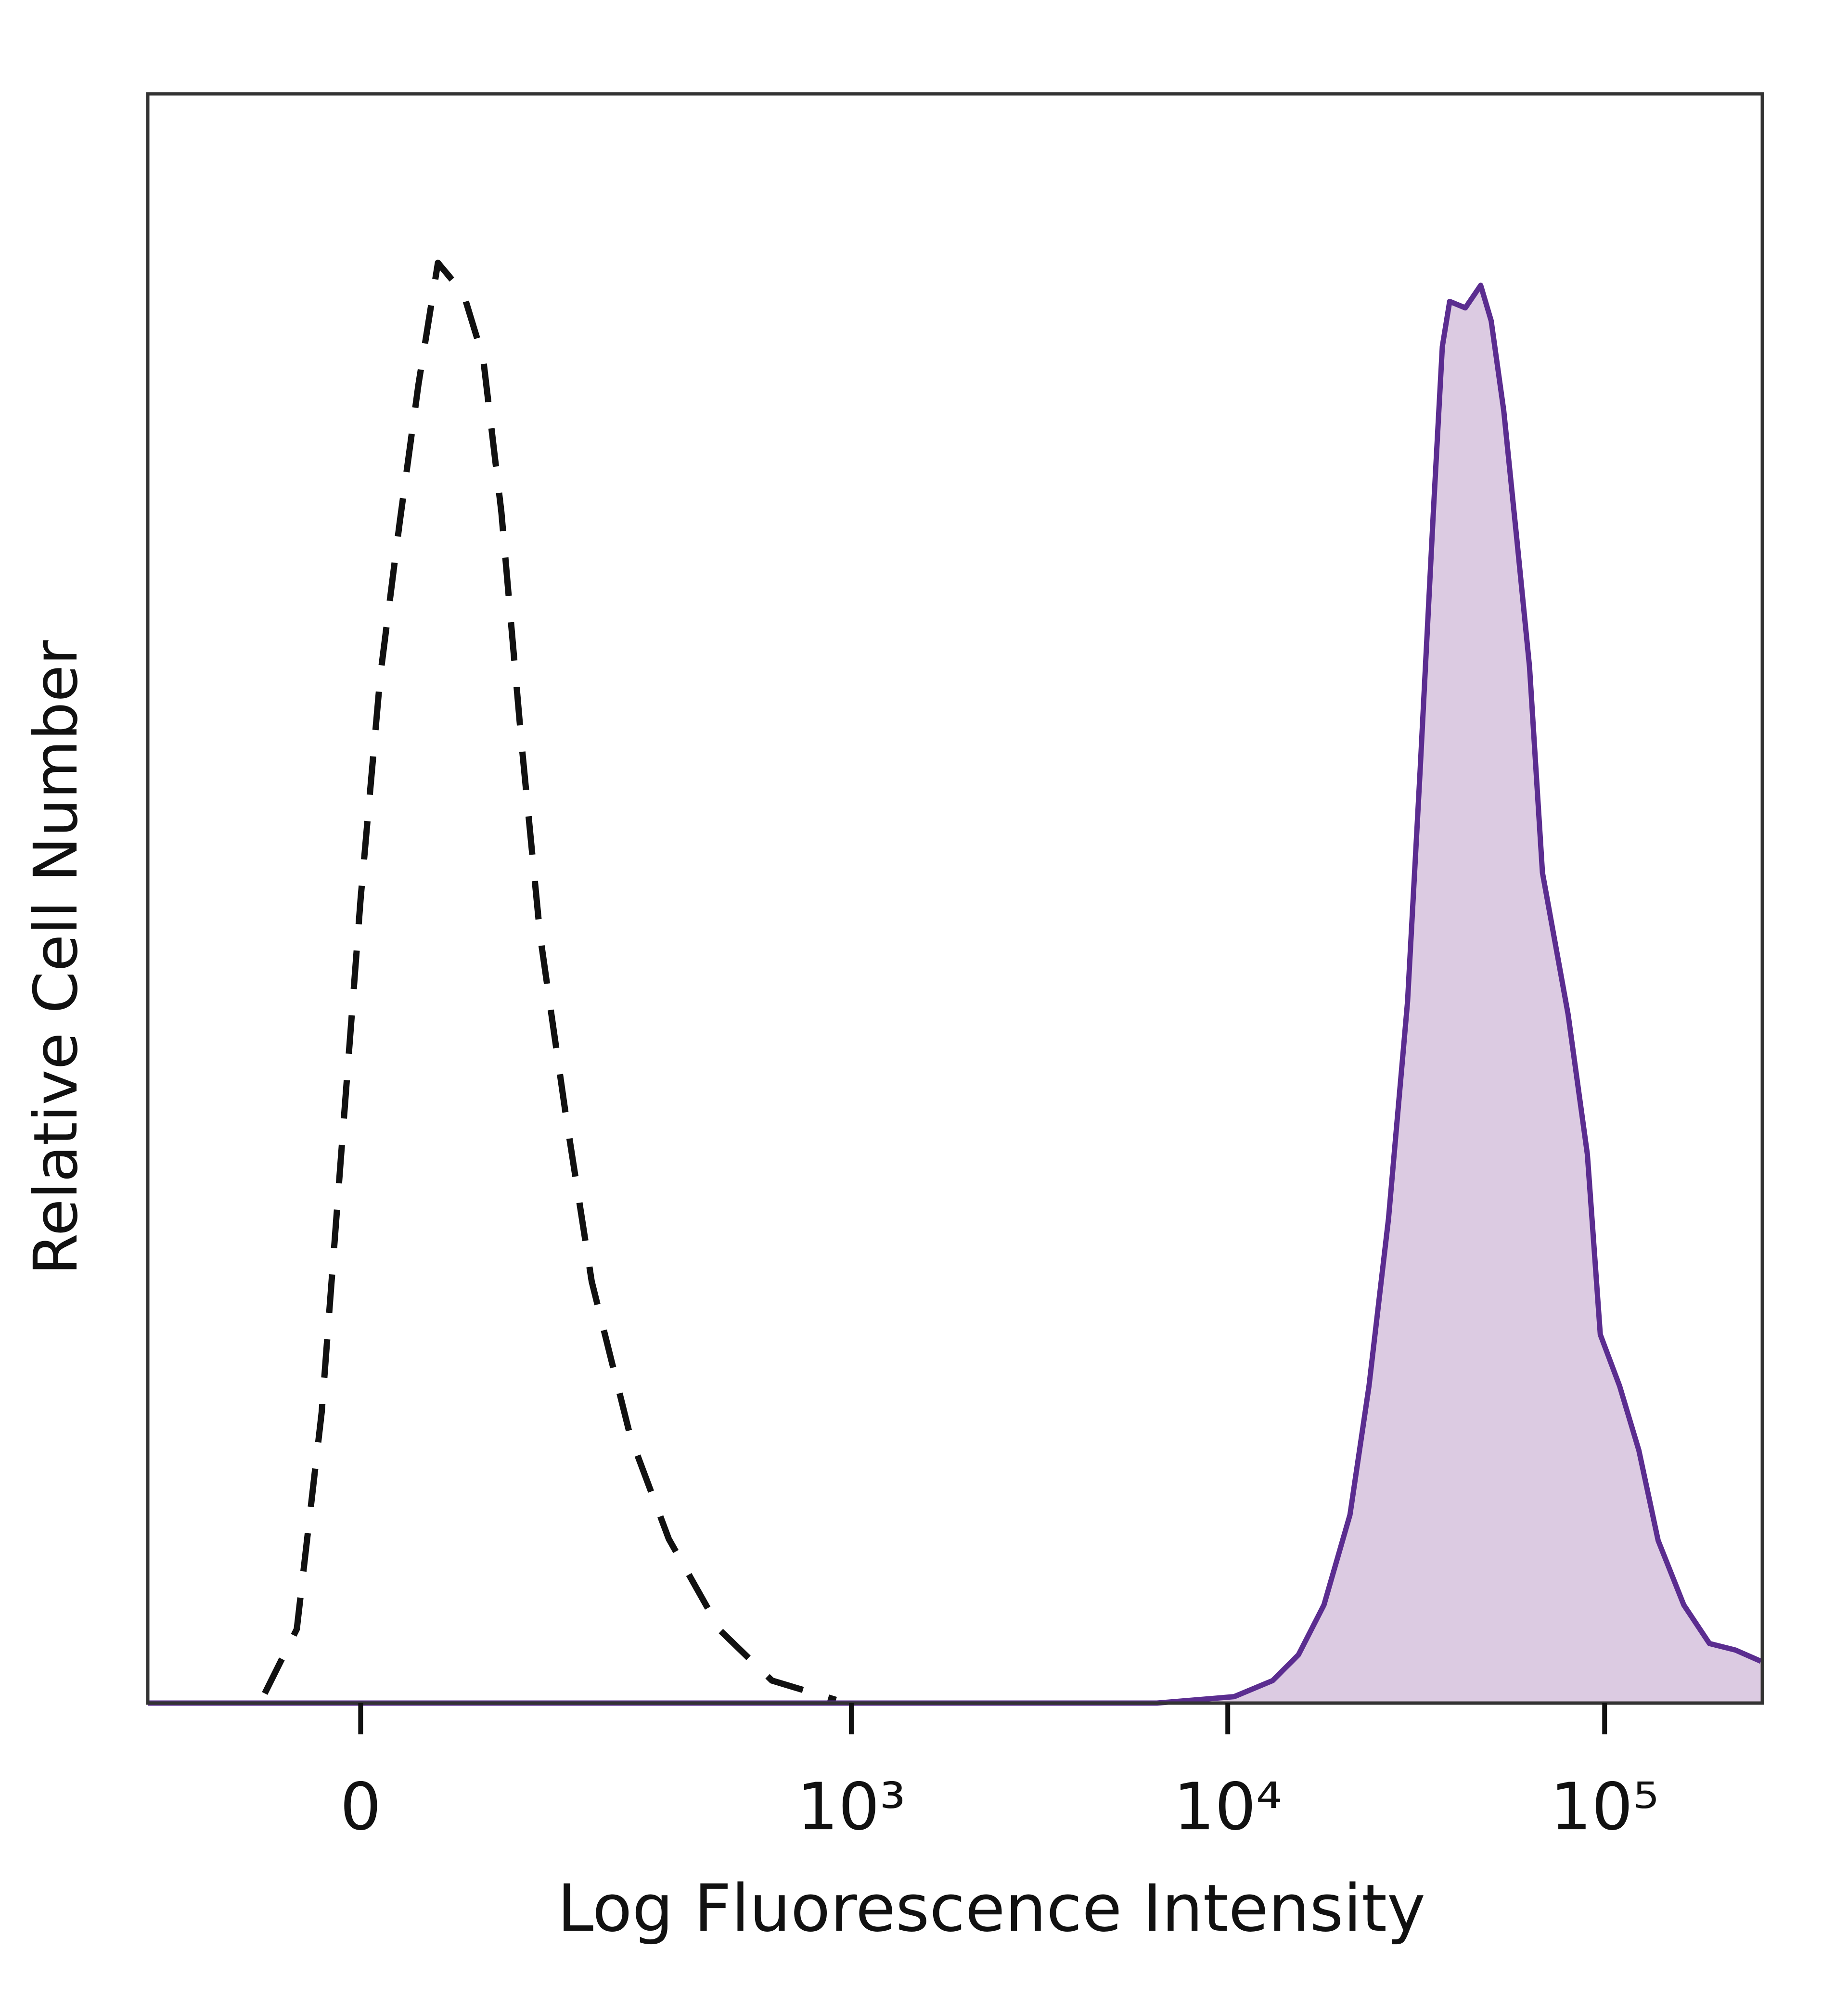  What do you see at coordinates (56, 957) in the screenshot?
I see `y-axis-title: Relative Cell Number` at bounding box center [56, 957].